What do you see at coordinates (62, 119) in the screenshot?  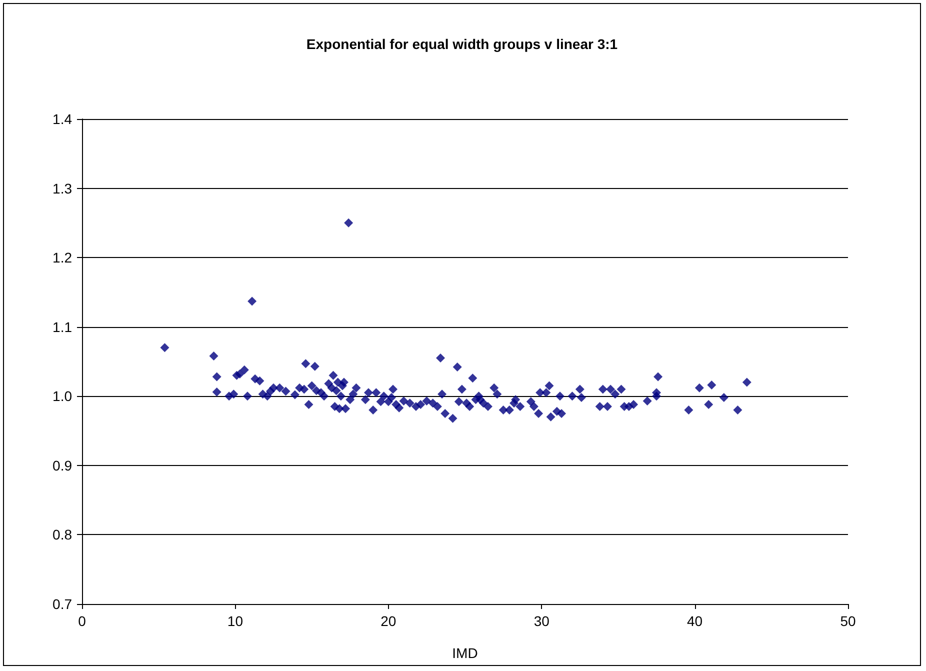 I see `y-tick-label: 1.4` at bounding box center [62, 119].